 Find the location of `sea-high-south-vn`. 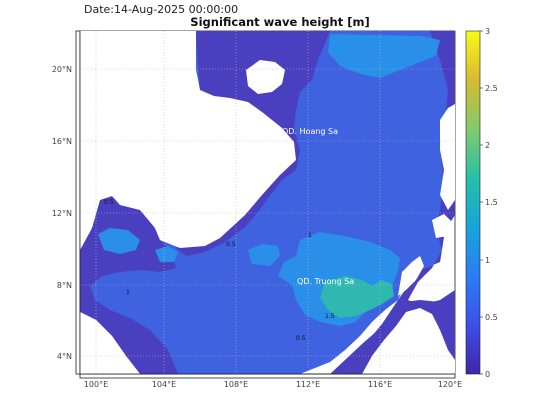

sea-high-south-vn is located at coordinates (264, 255).